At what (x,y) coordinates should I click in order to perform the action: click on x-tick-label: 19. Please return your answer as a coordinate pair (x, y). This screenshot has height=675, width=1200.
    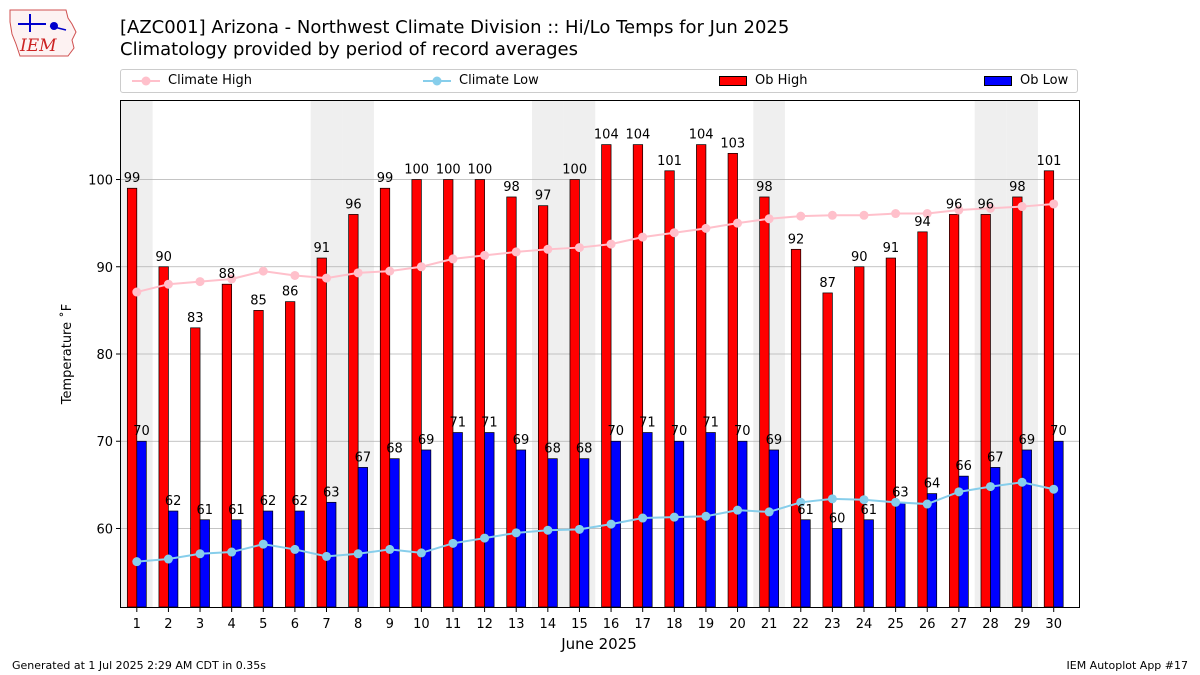
    Looking at the image, I should click on (706, 624).